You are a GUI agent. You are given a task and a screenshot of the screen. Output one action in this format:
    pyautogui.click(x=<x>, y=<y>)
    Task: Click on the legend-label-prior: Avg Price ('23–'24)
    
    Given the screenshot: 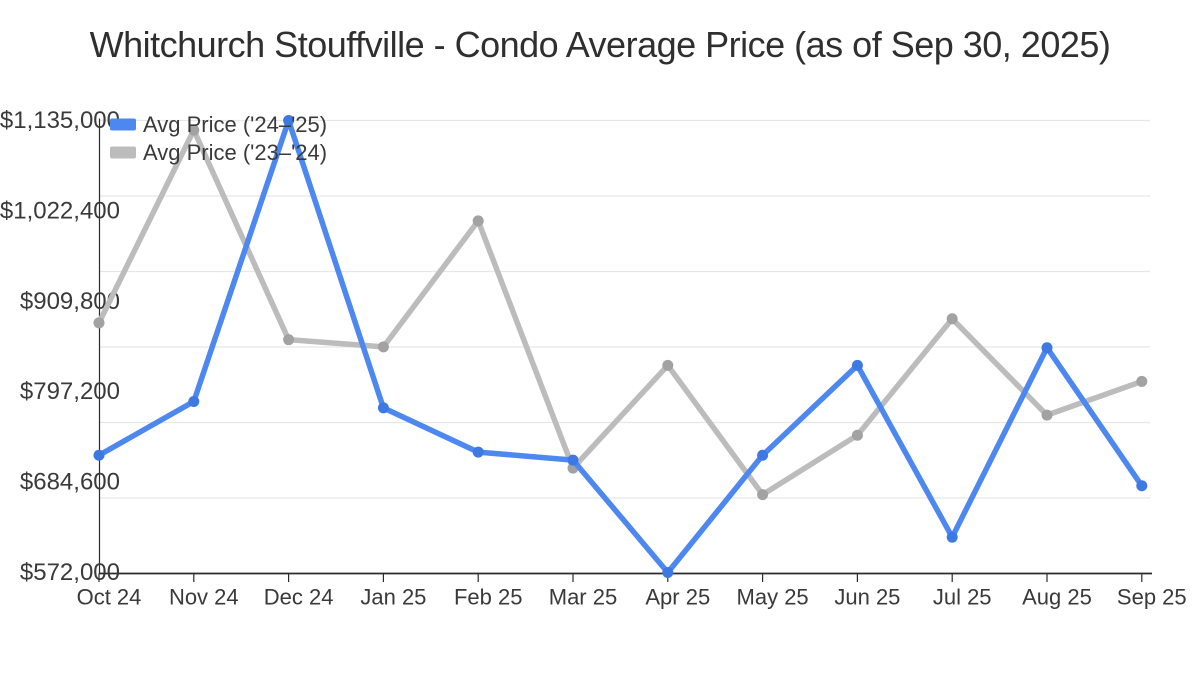 What is the action you would take?
    pyautogui.click(x=235, y=152)
    